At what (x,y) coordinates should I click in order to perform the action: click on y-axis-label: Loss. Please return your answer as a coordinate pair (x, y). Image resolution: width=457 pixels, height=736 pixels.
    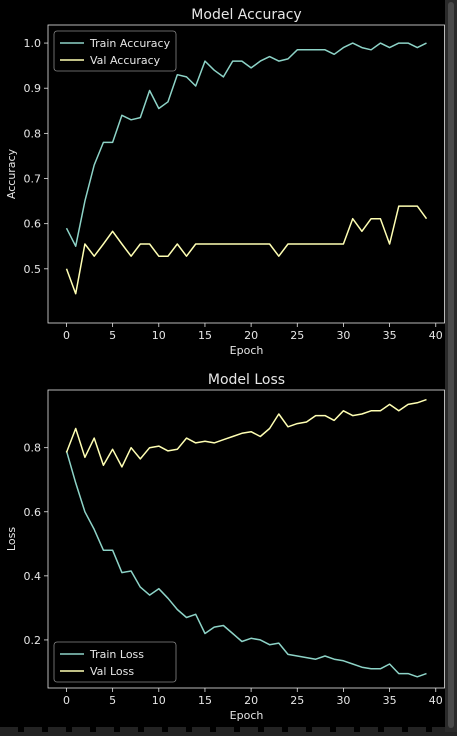
    Looking at the image, I should click on (11, 539).